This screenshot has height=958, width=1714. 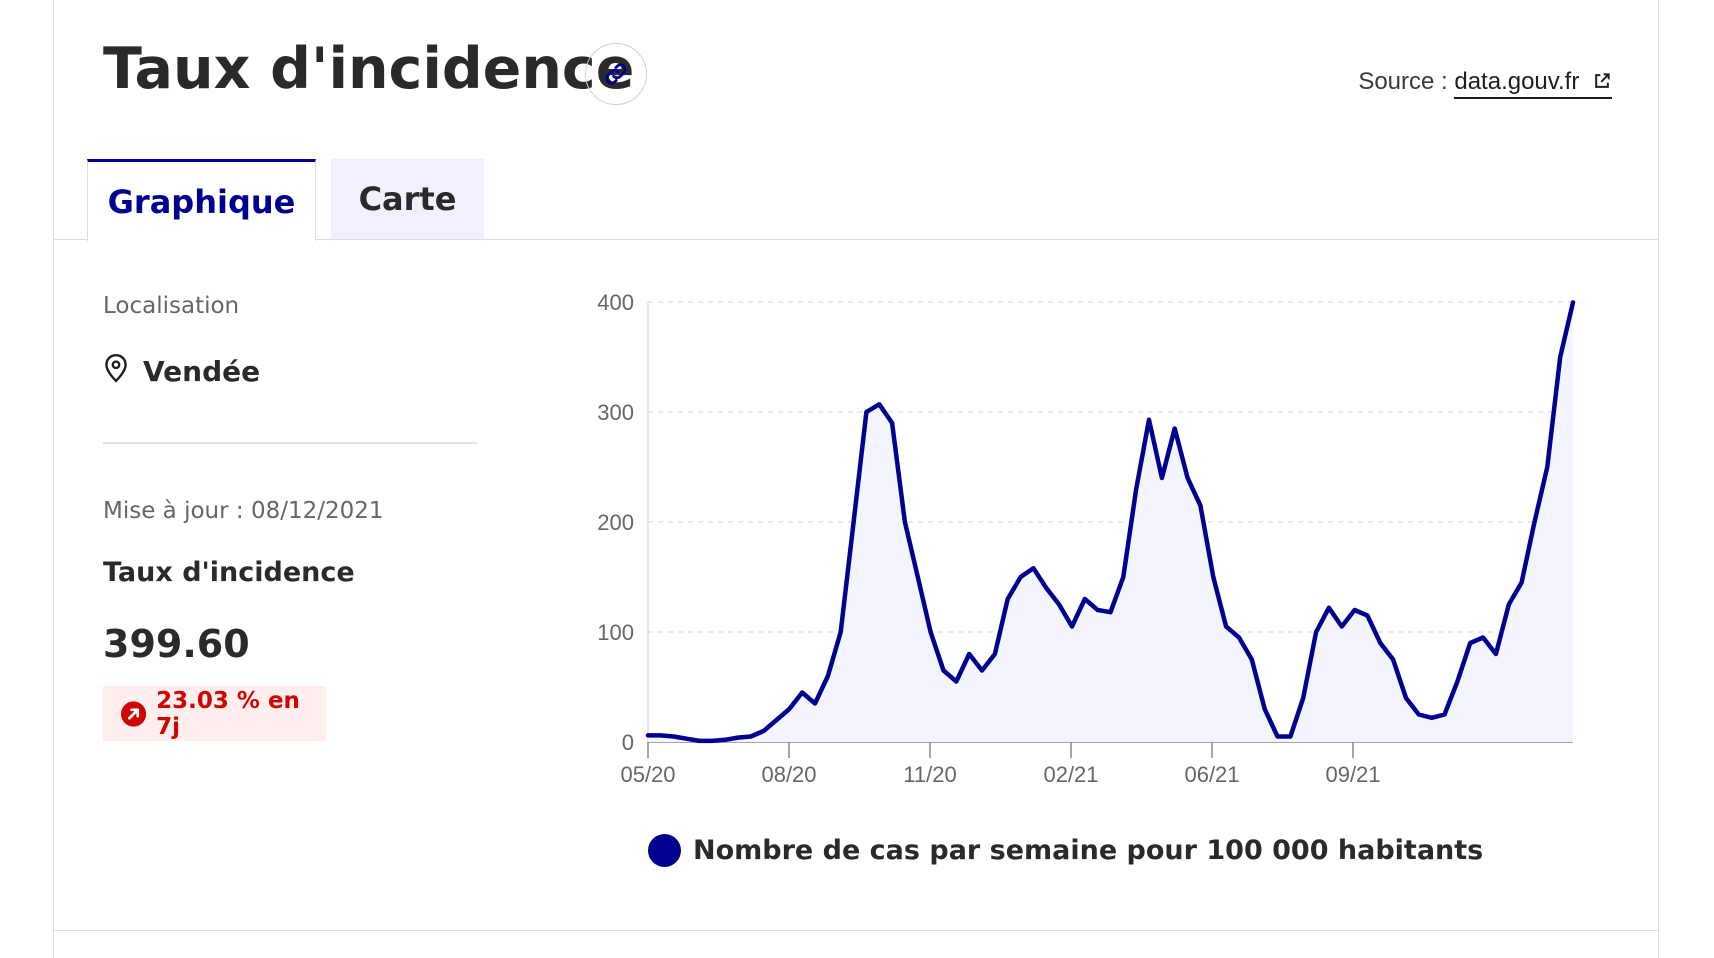 I want to click on source: Source : data.gouv.fr, so click(x=1485, y=83).